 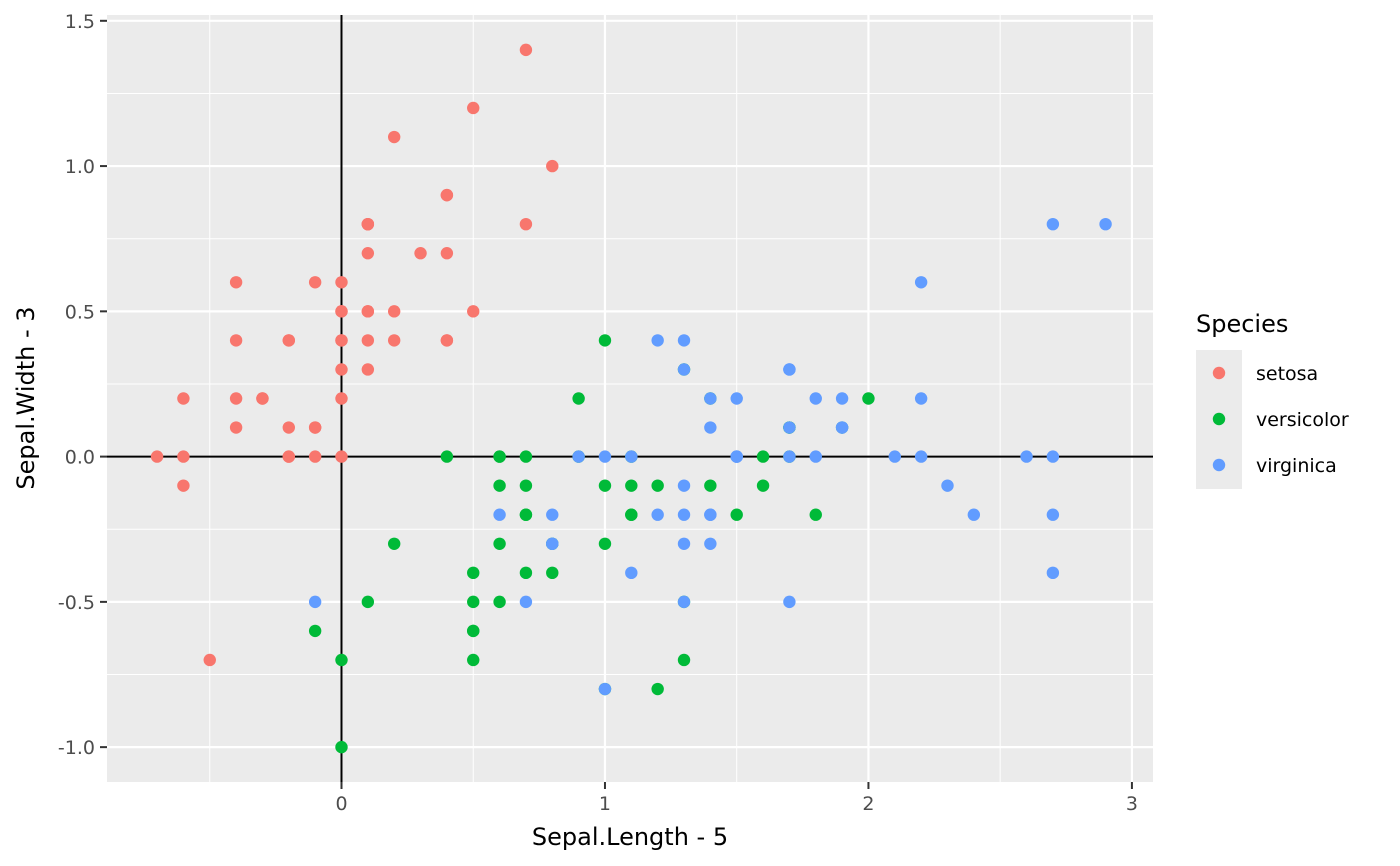 What do you see at coordinates (1219, 465) in the screenshot?
I see `legend-key-virginica` at bounding box center [1219, 465].